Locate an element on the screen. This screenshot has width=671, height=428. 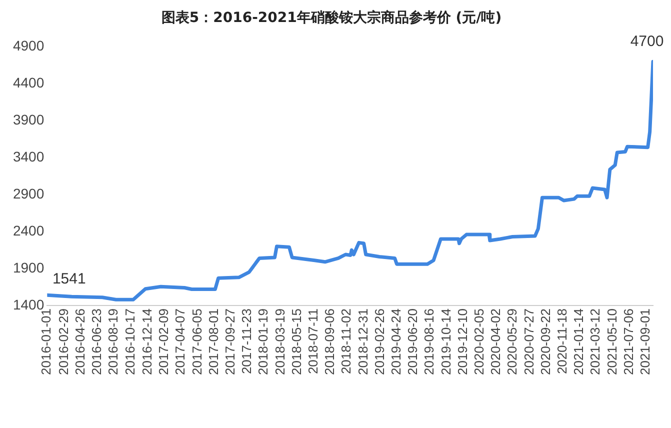
x-tick-label: 2018-11-02 is located at coordinates (346, 341).